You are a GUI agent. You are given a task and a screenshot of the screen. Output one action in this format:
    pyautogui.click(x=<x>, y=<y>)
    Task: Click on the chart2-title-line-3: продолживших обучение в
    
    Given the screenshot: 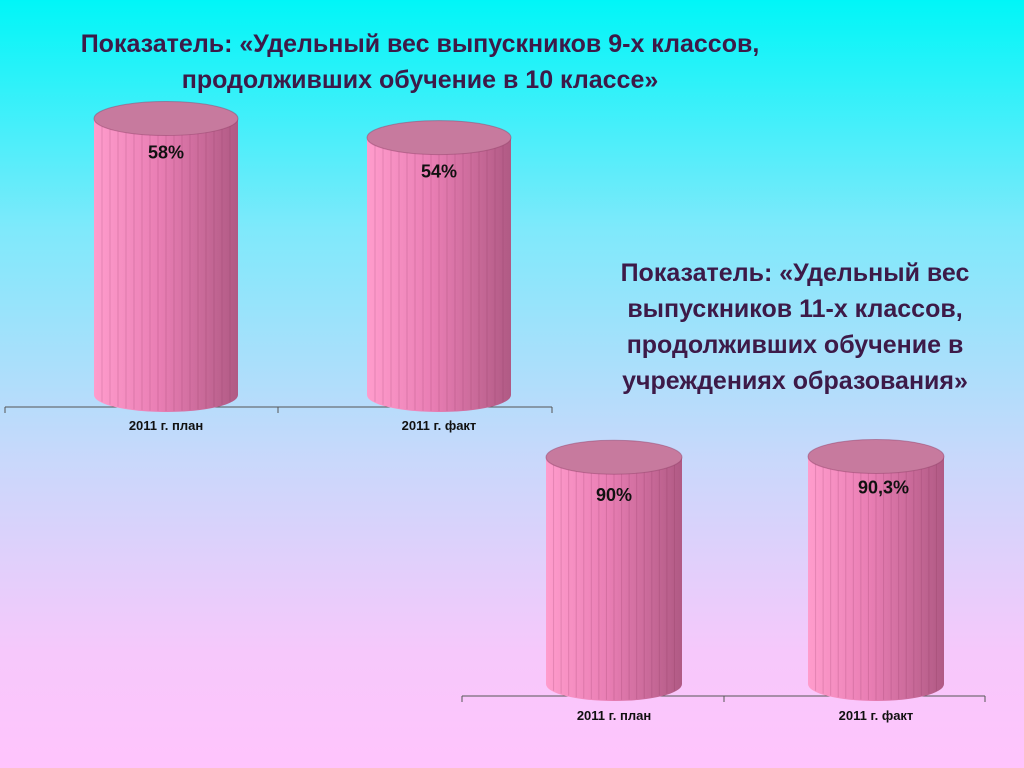 What is the action you would take?
    pyautogui.click(x=795, y=345)
    